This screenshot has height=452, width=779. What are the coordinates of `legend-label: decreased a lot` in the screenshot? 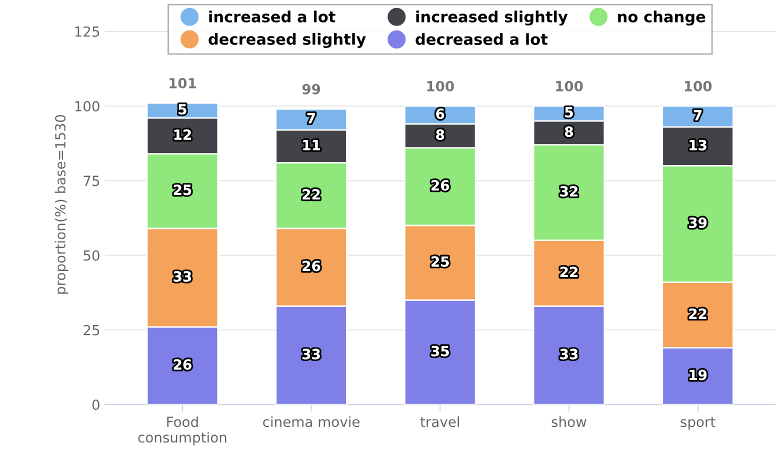 It's located at (482, 39).